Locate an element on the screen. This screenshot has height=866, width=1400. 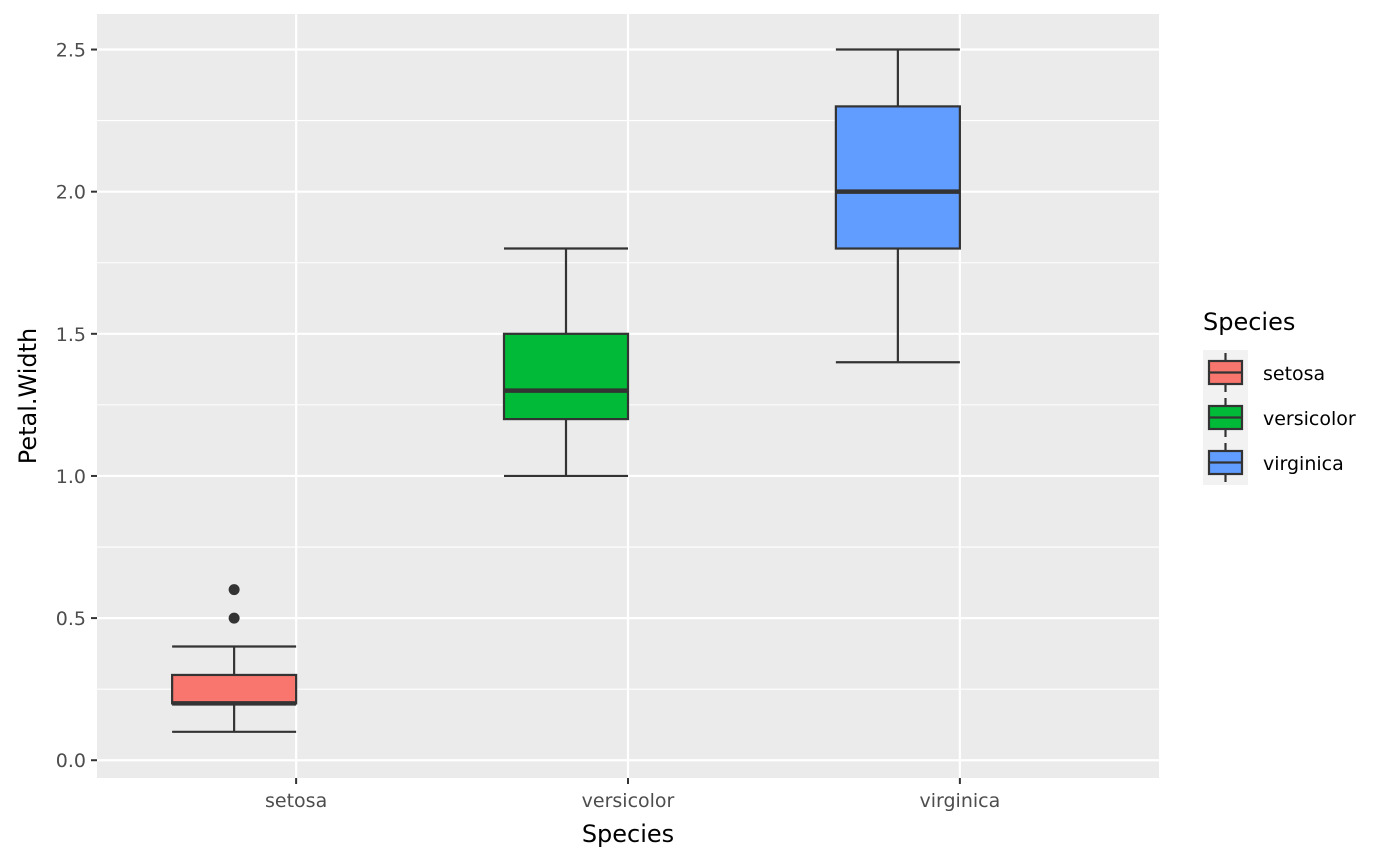
x-tick-label: virginica is located at coordinates (960, 801).